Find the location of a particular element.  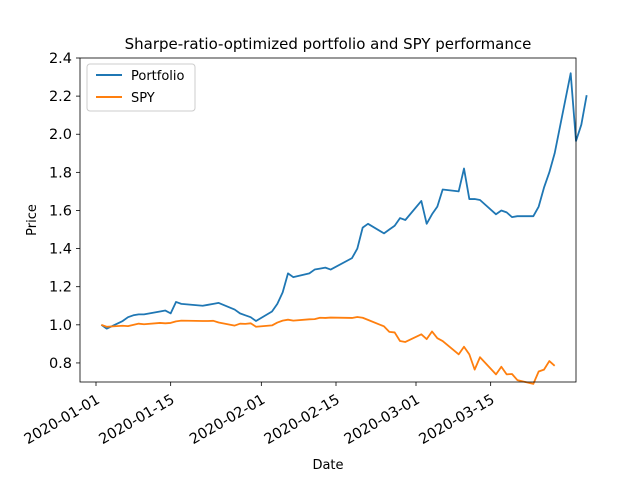

y-tick-label: 2.4 is located at coordinates (60, 59).